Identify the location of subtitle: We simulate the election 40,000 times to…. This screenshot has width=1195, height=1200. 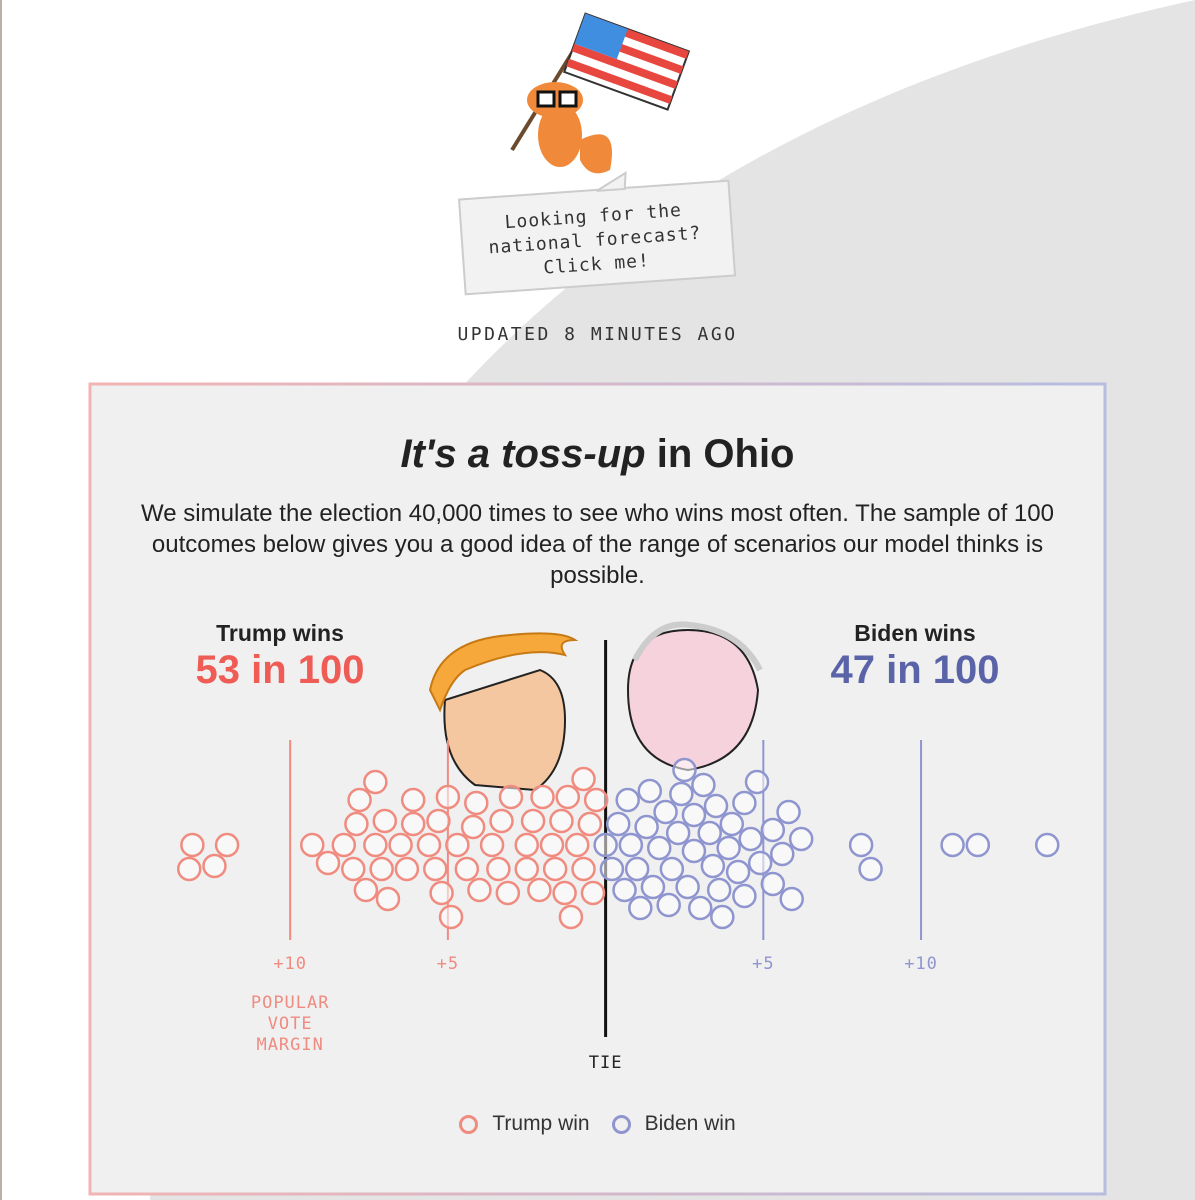
(597, 544).